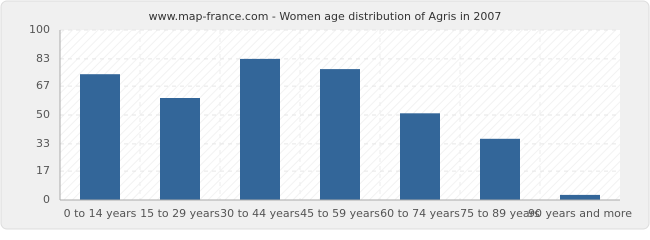 The image size is (650, 240). Describe the element at coordinates (340, 213) in the screenshot. I see `x-tick-label: 45 to 59 years` at that location.